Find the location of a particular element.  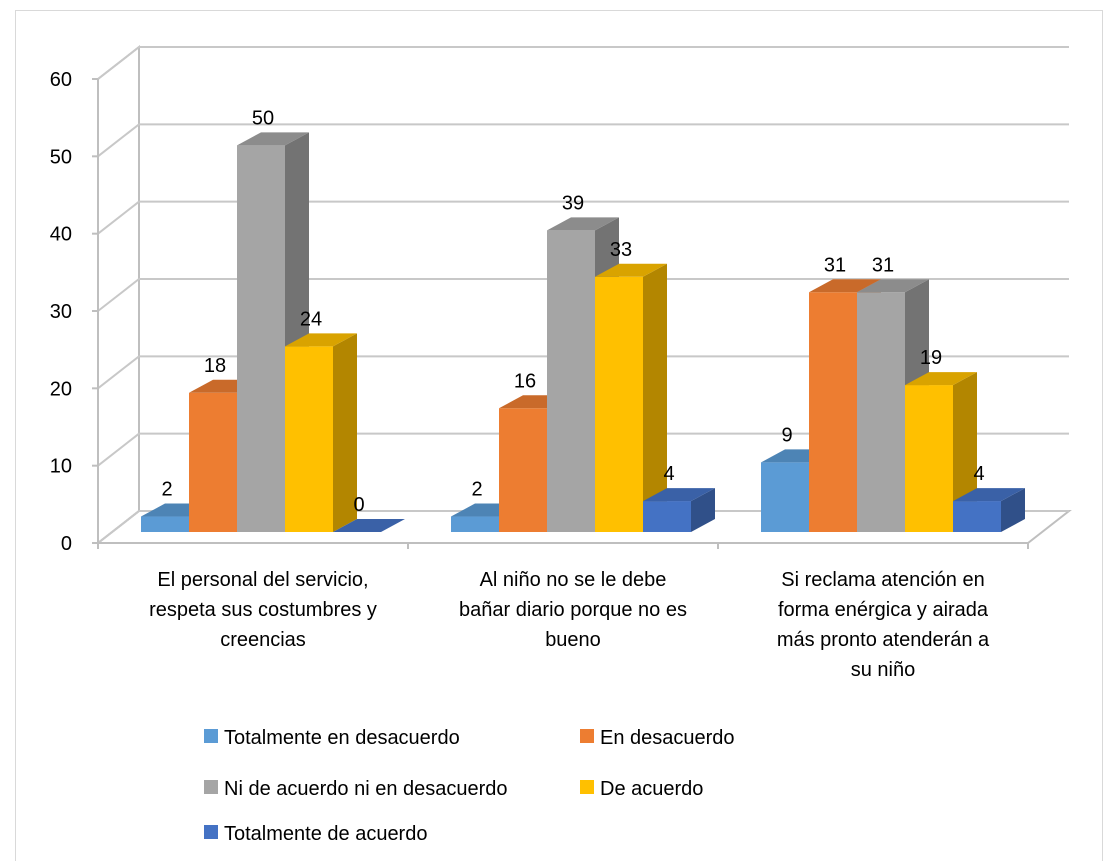

data-label: 9 is located at coordinates (786, 435).